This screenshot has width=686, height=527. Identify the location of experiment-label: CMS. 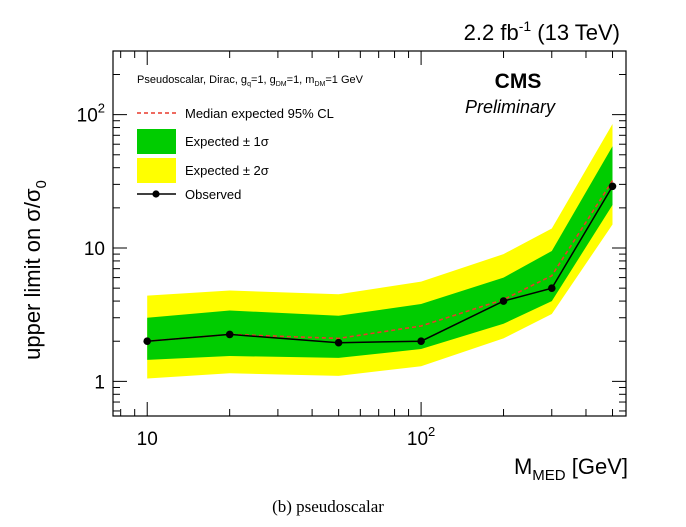
(518, 81).